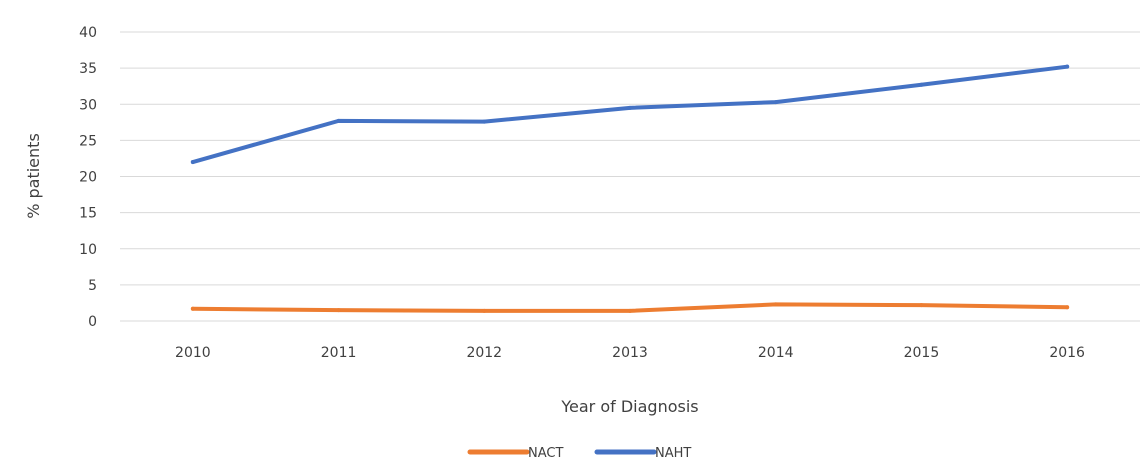  I want to click on y-tick-label: 5, so click(92, 286).